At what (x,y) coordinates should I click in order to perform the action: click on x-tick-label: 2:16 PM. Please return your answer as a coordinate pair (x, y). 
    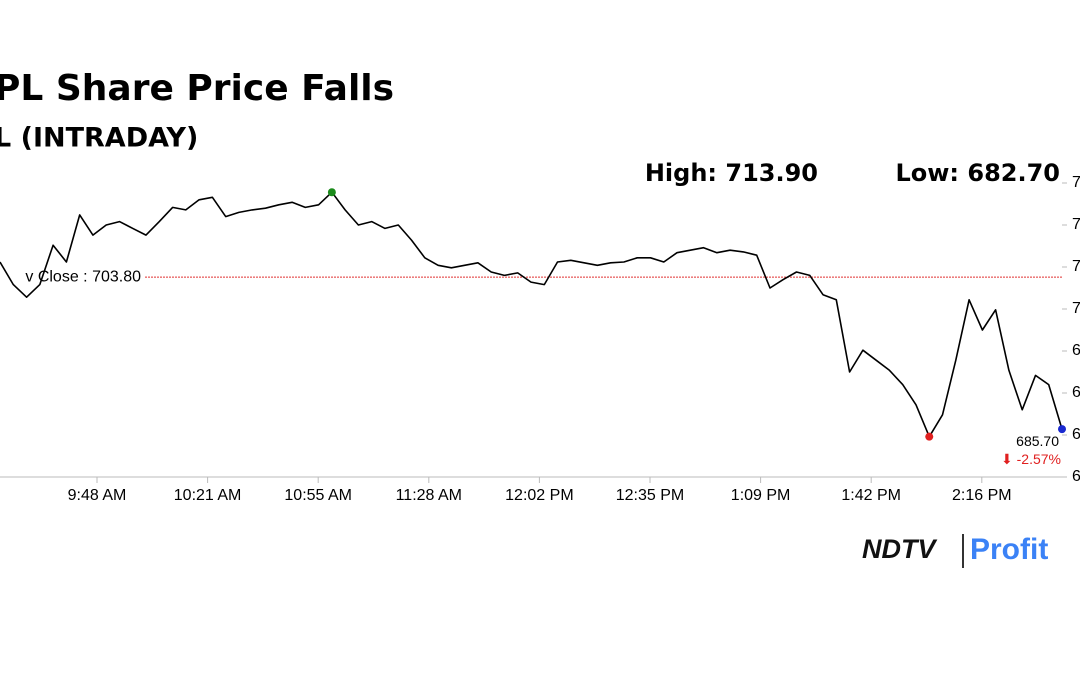
    Looking at the image, I should click on (982, 495).